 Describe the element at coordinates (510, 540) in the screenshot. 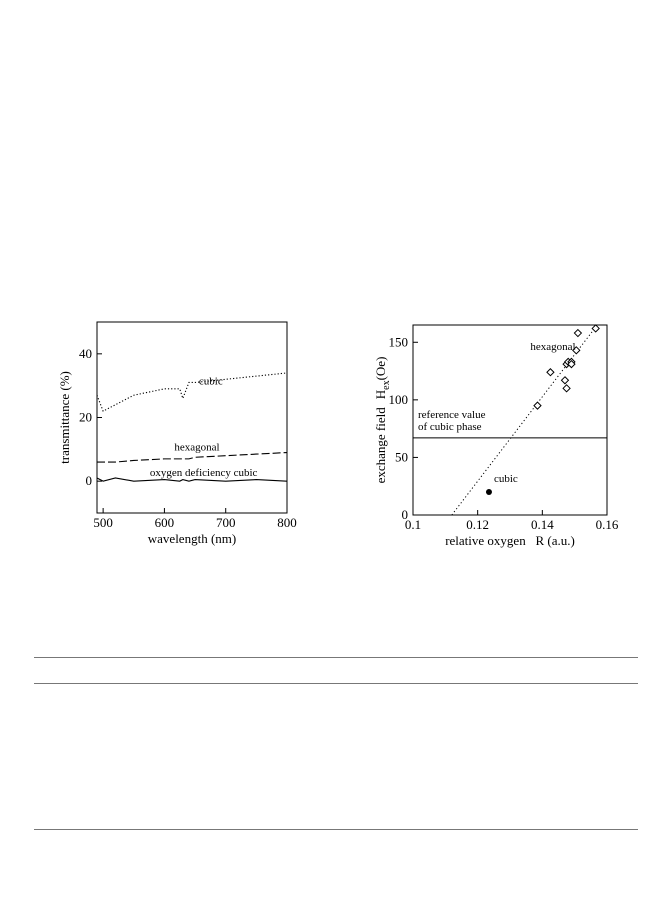

I see `x-axis-label: relative oxygen R (a.u.)` at that location.